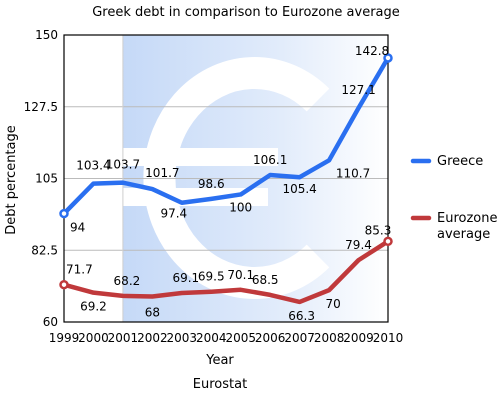 The height and width of the screenshot is (401, 500). What do you see at coordinates (93, 338) in the screenshot?
I see `x-tick-label: 2000` at bounding box center [93, 338].